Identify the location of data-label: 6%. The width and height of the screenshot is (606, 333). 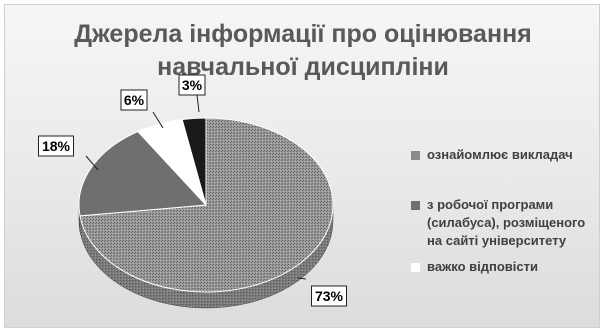
(134, 100).